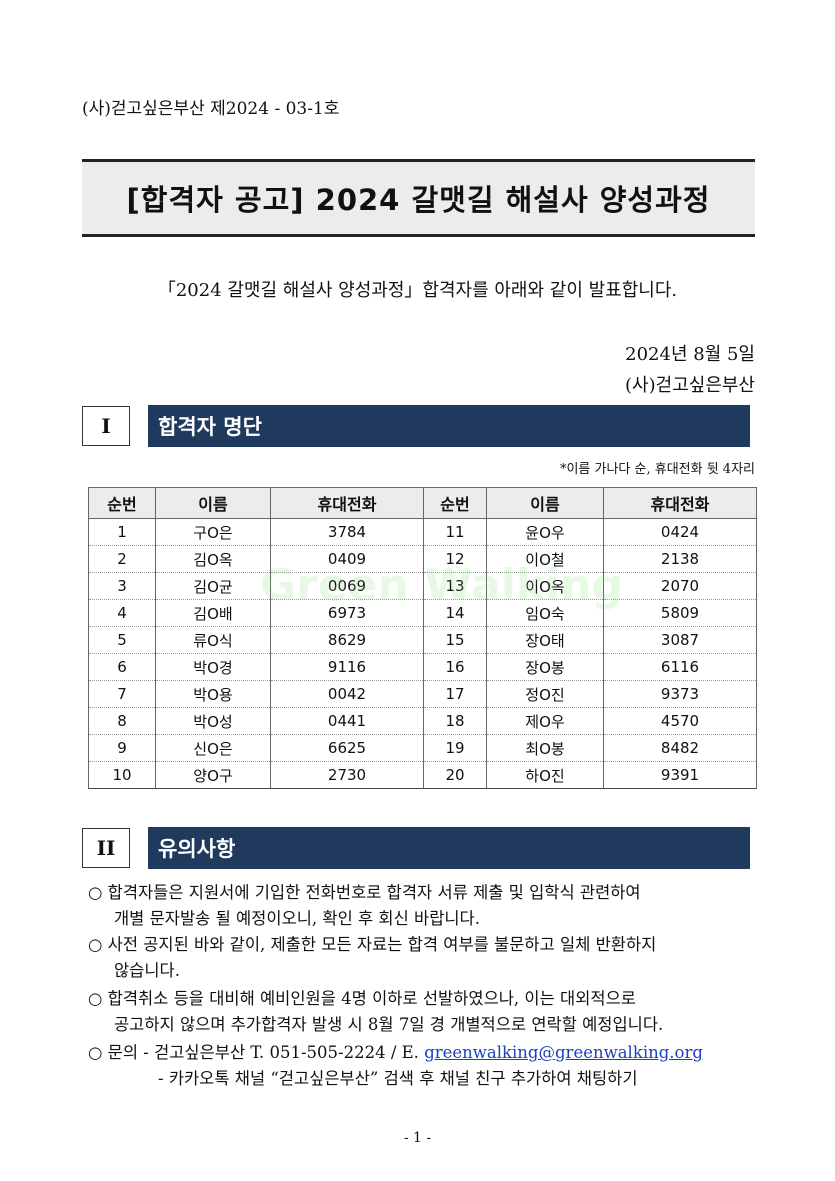 The width and height of the screenshot is (835, 1181). I want to click on phone-cell: 0441, so click(347, 721).